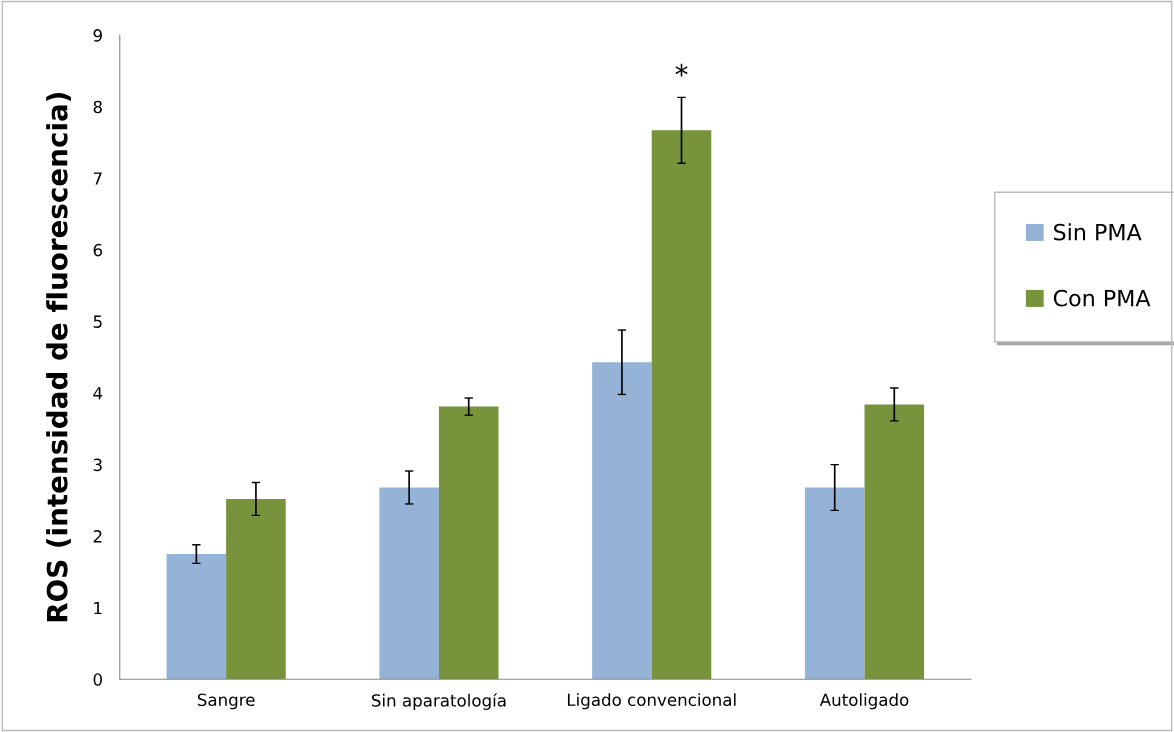 The height and width of the screenshot is (732, 1174). What do you see at coordinates (1098, 232) in the screenshot?
I see `legend-label: Sin PMA` at bounding box center [1098, 232].